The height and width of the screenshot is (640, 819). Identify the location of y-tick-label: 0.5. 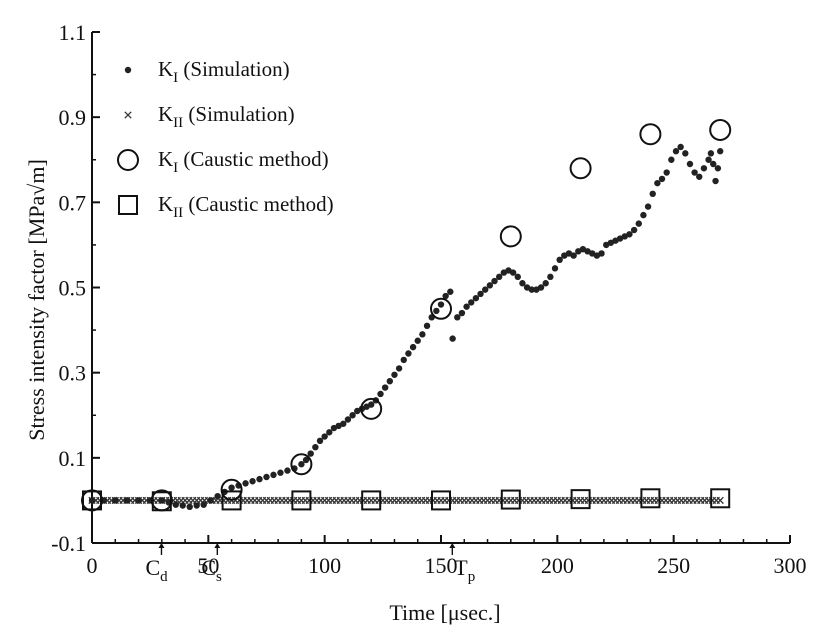
(73, 288).